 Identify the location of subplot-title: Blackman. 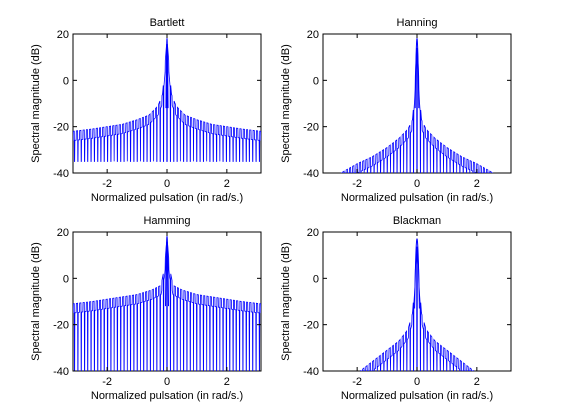
(417, 221).